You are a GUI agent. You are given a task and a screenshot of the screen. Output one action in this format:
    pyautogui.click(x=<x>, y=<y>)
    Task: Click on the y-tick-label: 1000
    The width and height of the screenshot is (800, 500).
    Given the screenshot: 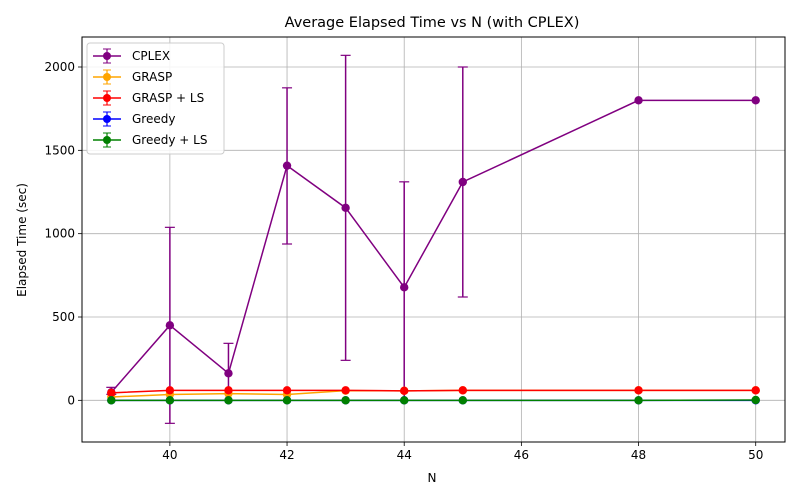 What is the action you would take?
    pyautogui.click(x=59, y=234)
    